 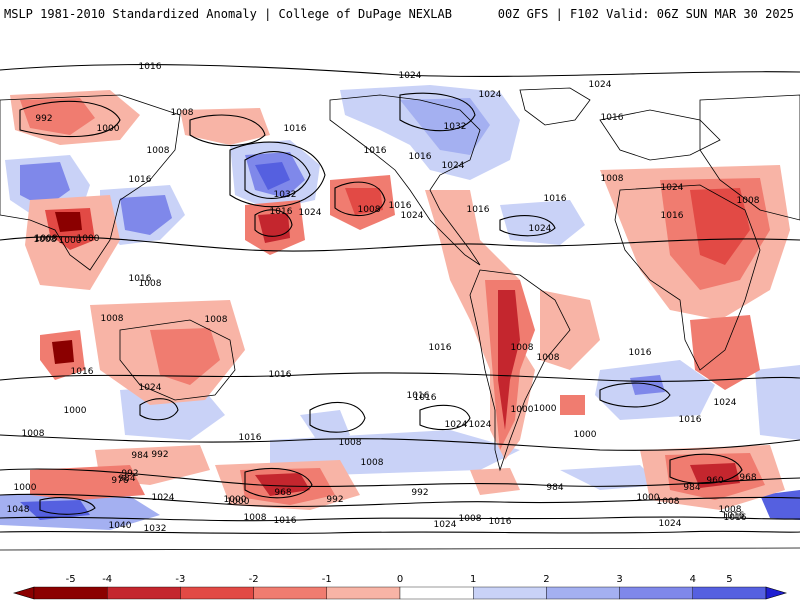 I want to click on colorbar-arrow-low, so click(x=23, y=593).